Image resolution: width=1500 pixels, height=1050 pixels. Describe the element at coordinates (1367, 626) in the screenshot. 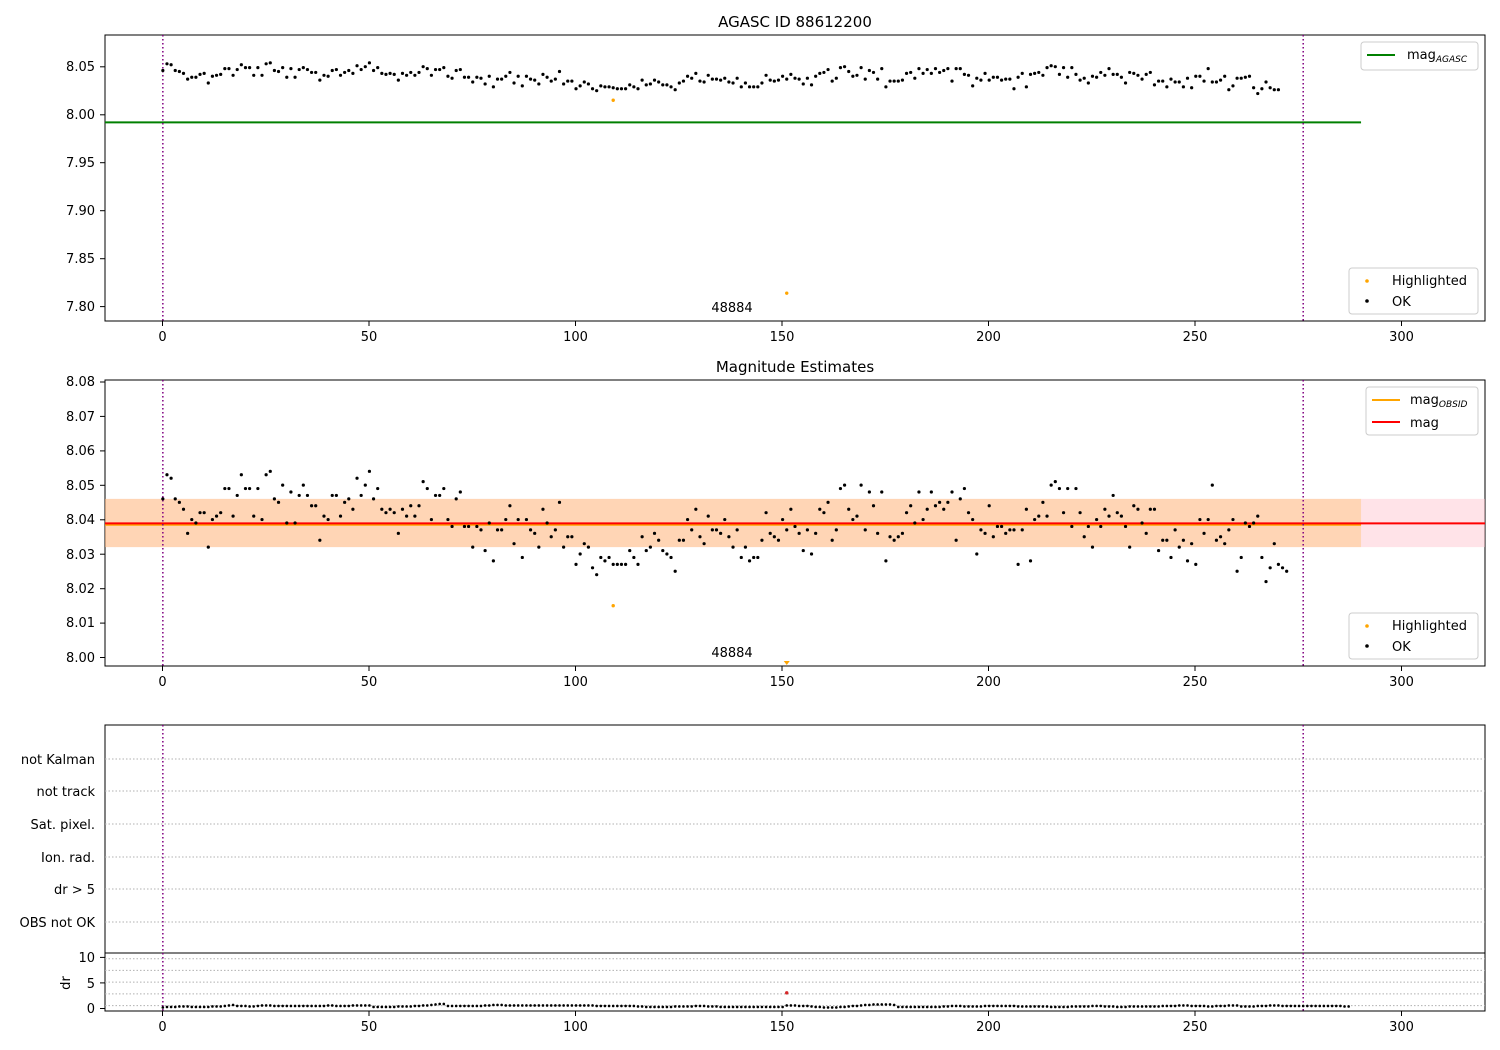

I see `legend-point-swatch` at that location.